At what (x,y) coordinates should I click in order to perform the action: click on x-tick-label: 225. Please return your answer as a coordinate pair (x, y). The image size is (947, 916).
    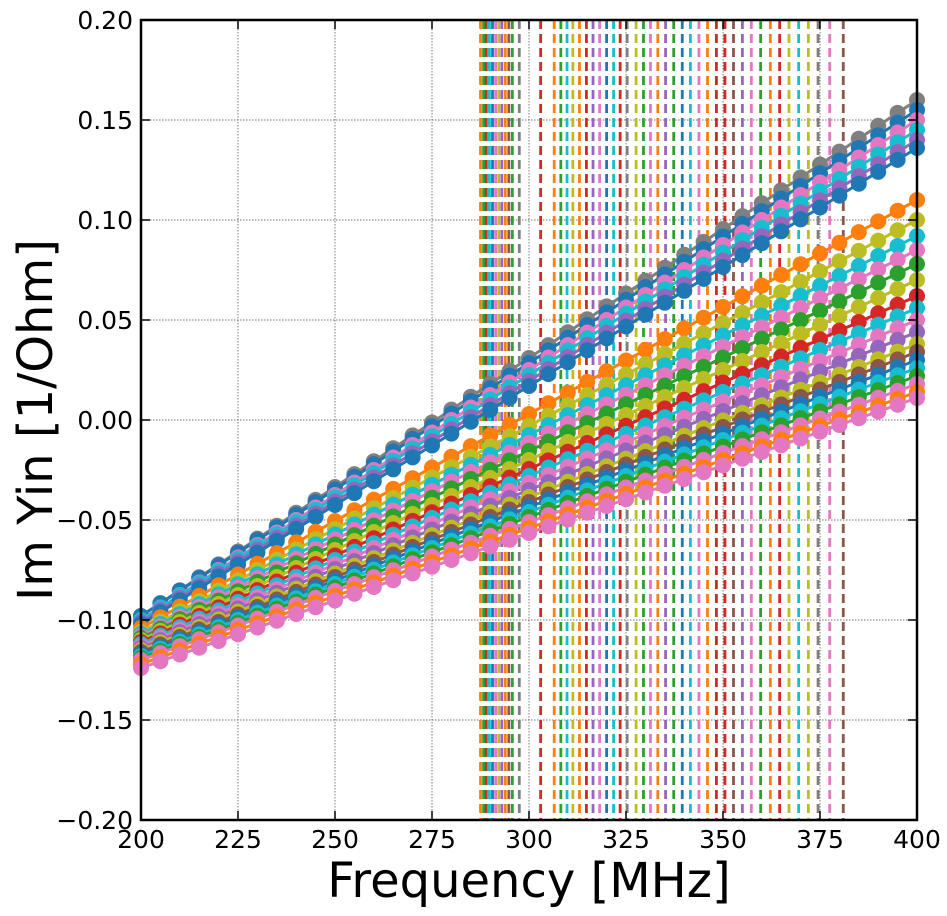
    Looking at the image, I should click on (238, 839).